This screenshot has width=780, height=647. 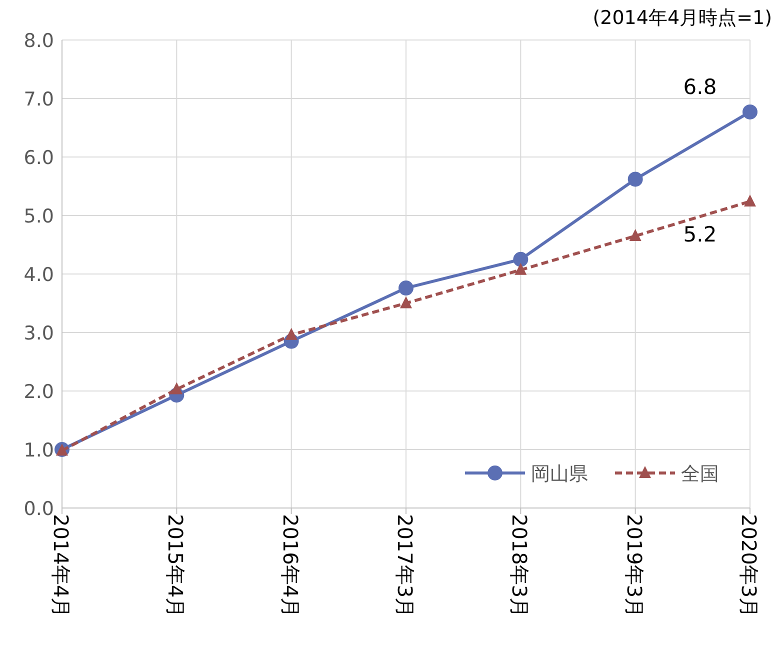 What do you see at coordinates (39, 333) in the screenshot?
I see `y-tick-label: 3.0` at bounding box center [39, 333].